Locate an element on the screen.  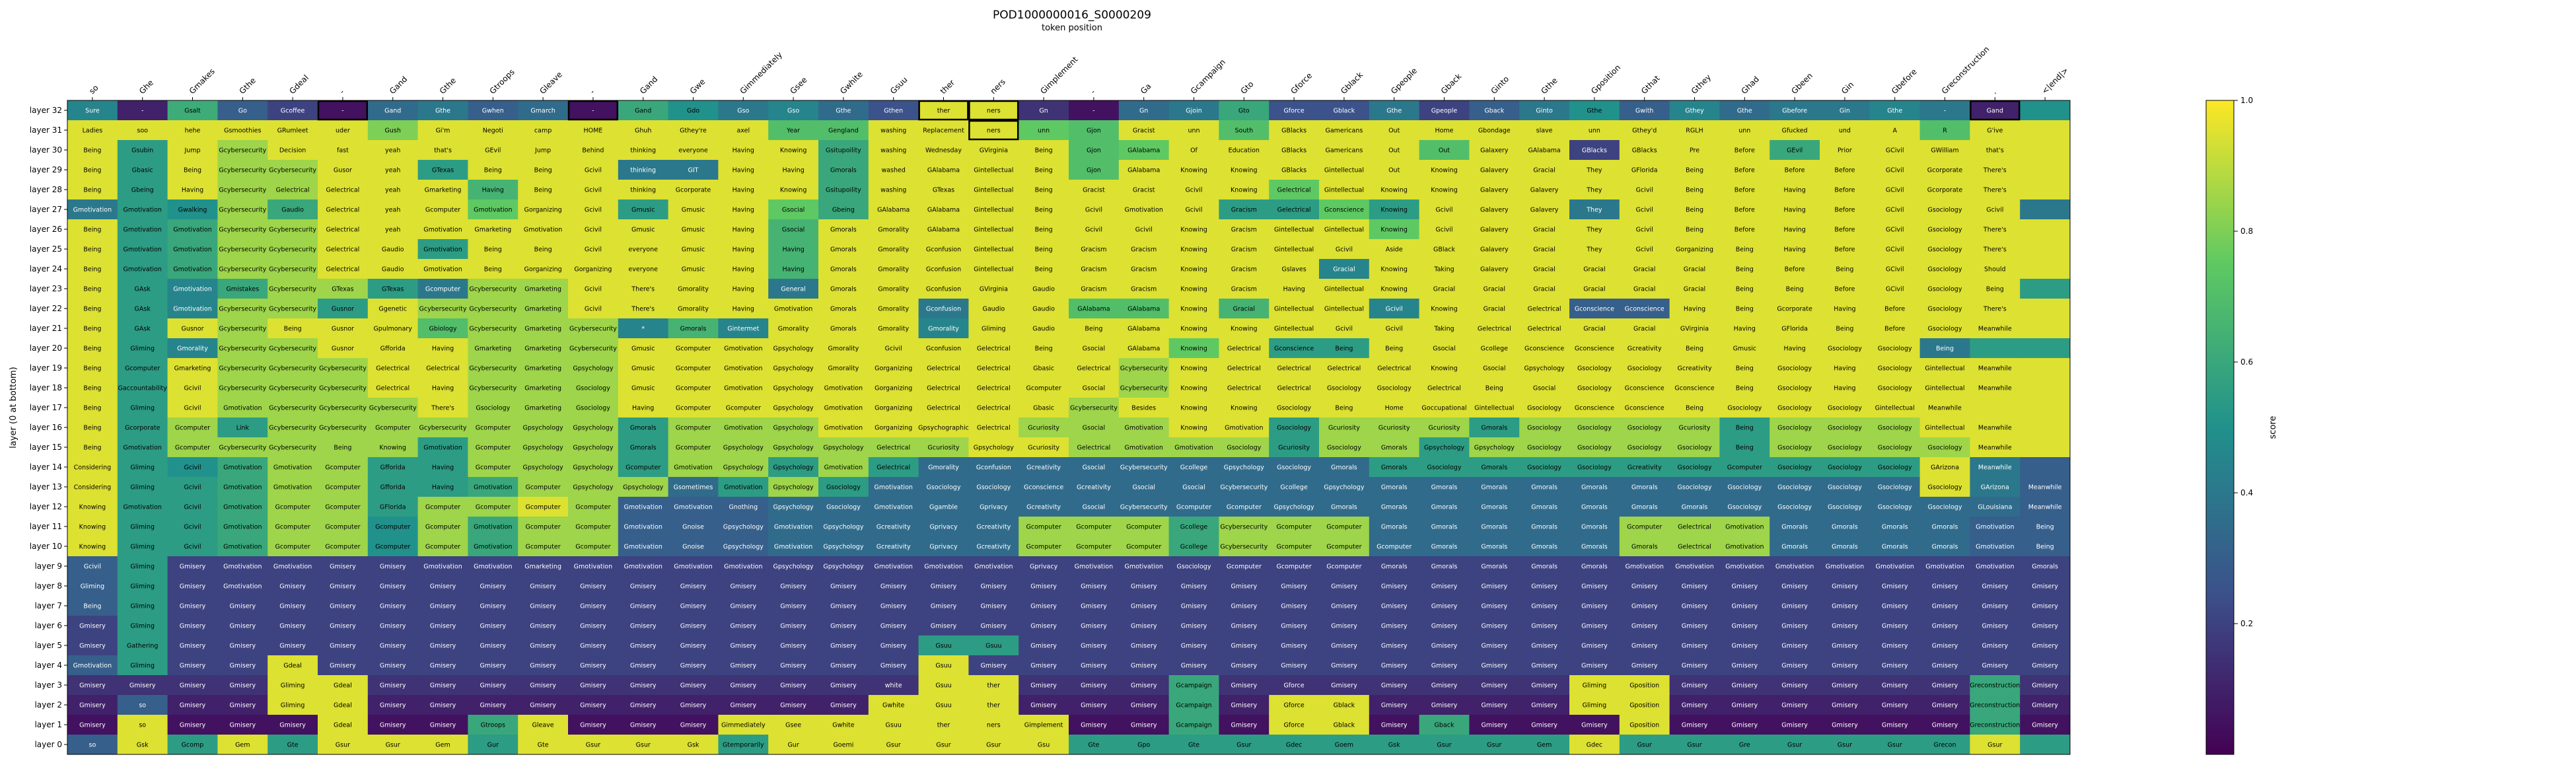
cell-label: GVirginia is located at coordinates (994, 289).